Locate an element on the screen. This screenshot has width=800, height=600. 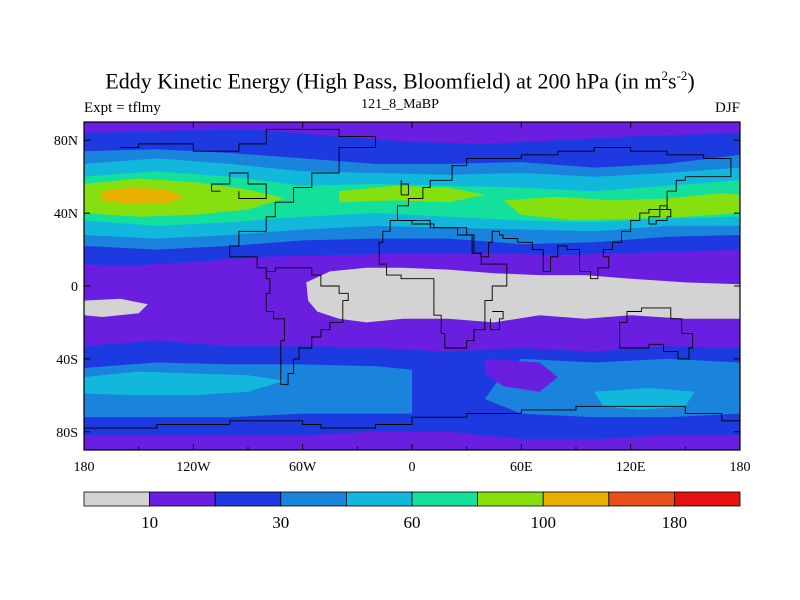
right-subtitle: DJF is located at coordinates (727, 108).